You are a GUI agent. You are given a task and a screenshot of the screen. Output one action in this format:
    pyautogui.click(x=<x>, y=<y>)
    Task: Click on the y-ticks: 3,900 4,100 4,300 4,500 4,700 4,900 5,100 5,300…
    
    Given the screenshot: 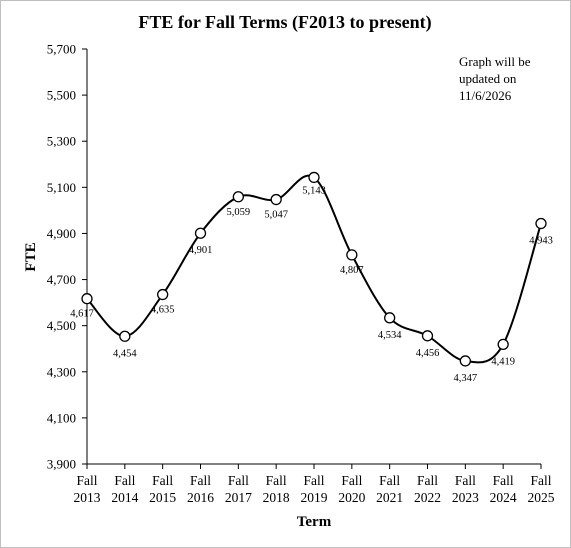 What is the action you would take?
    pyautogui.click(x=67, y=257)
    